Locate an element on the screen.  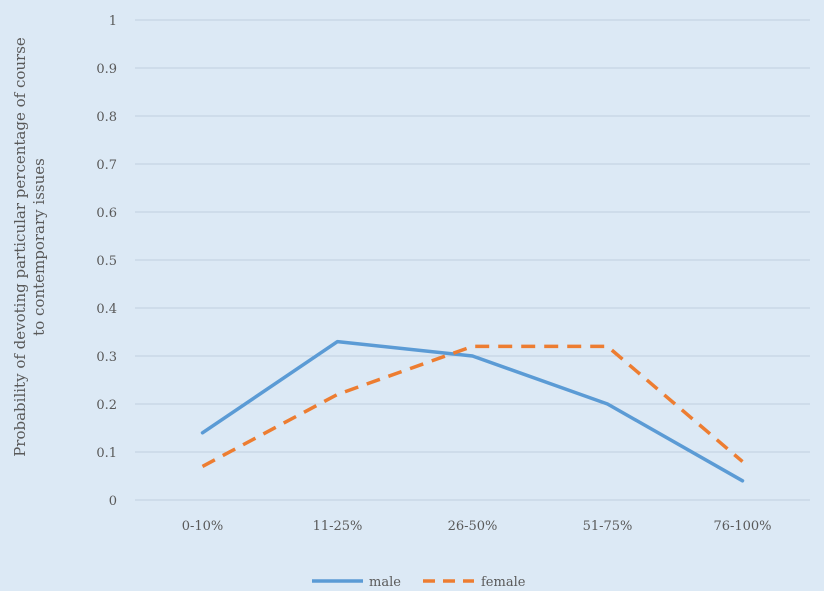
legend: male female is located at coordinates (419, 582).